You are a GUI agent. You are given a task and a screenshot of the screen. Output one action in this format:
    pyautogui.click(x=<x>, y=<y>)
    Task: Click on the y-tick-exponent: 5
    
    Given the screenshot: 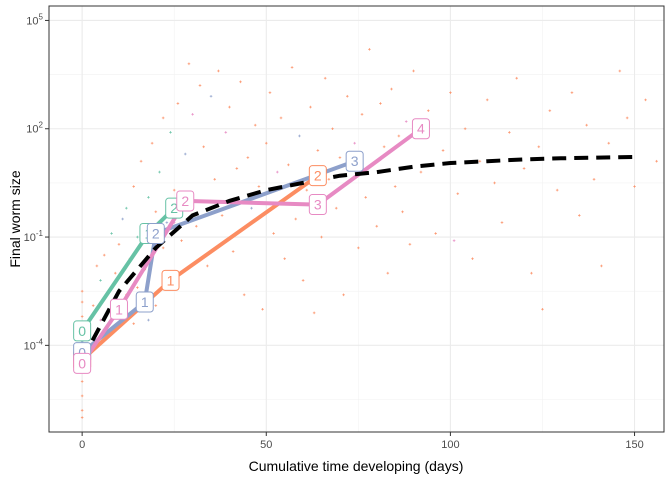 What is the action you would take?
    pyautogui.click(x=41, y=16)
    